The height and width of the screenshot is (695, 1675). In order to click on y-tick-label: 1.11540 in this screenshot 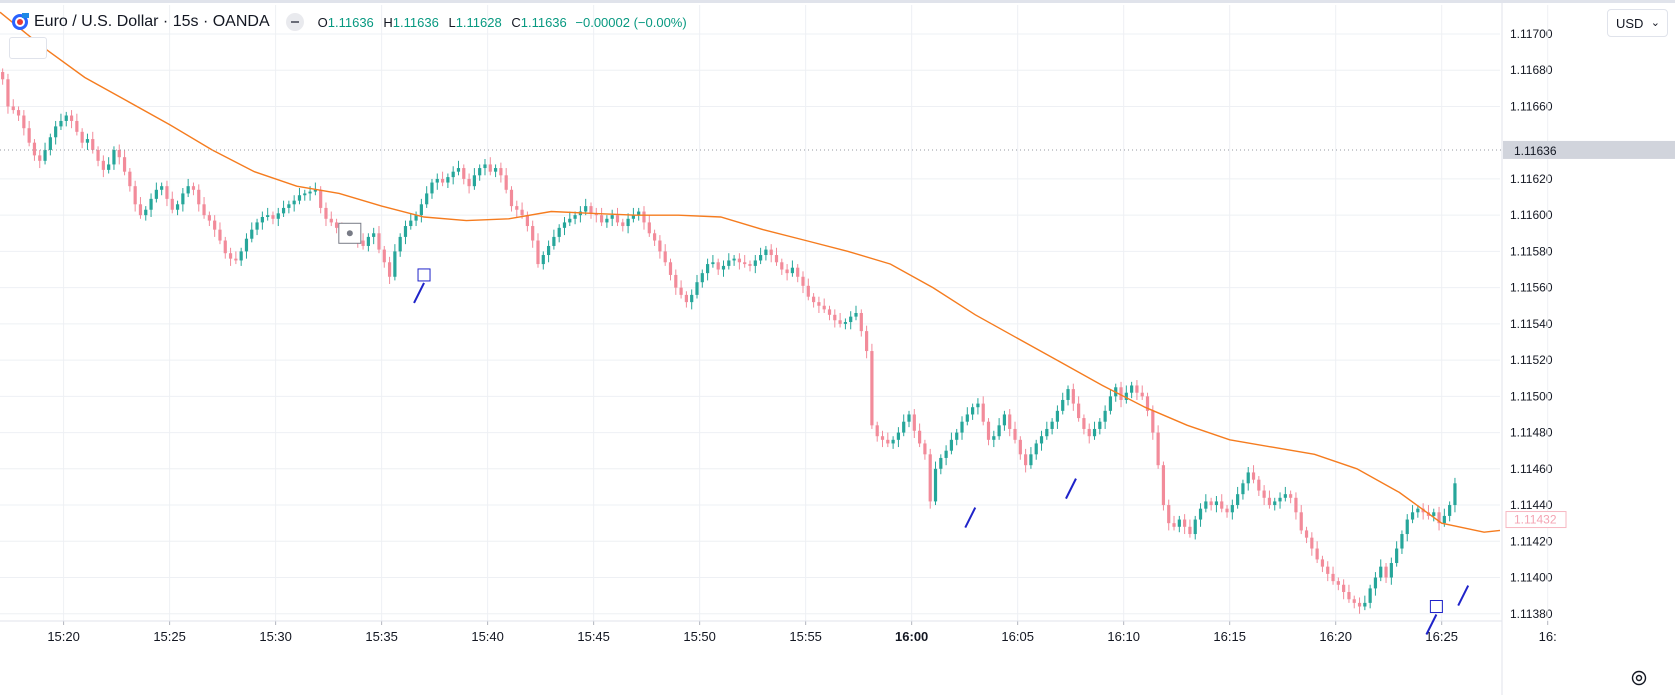, I will do `click(1531, 324)`.